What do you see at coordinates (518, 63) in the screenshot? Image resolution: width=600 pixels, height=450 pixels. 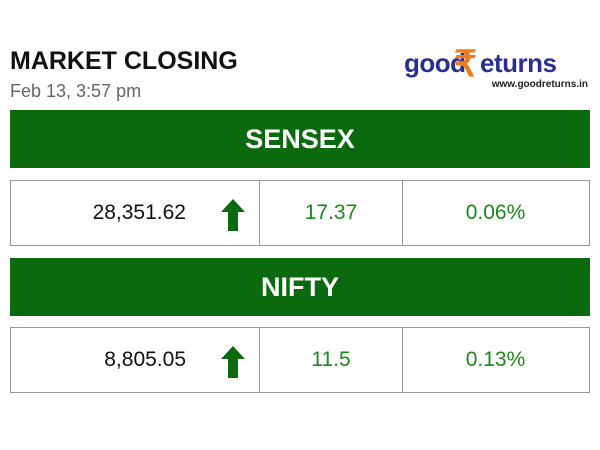 I see `logo-suffix: eturns` at bounding box center [518, 63].